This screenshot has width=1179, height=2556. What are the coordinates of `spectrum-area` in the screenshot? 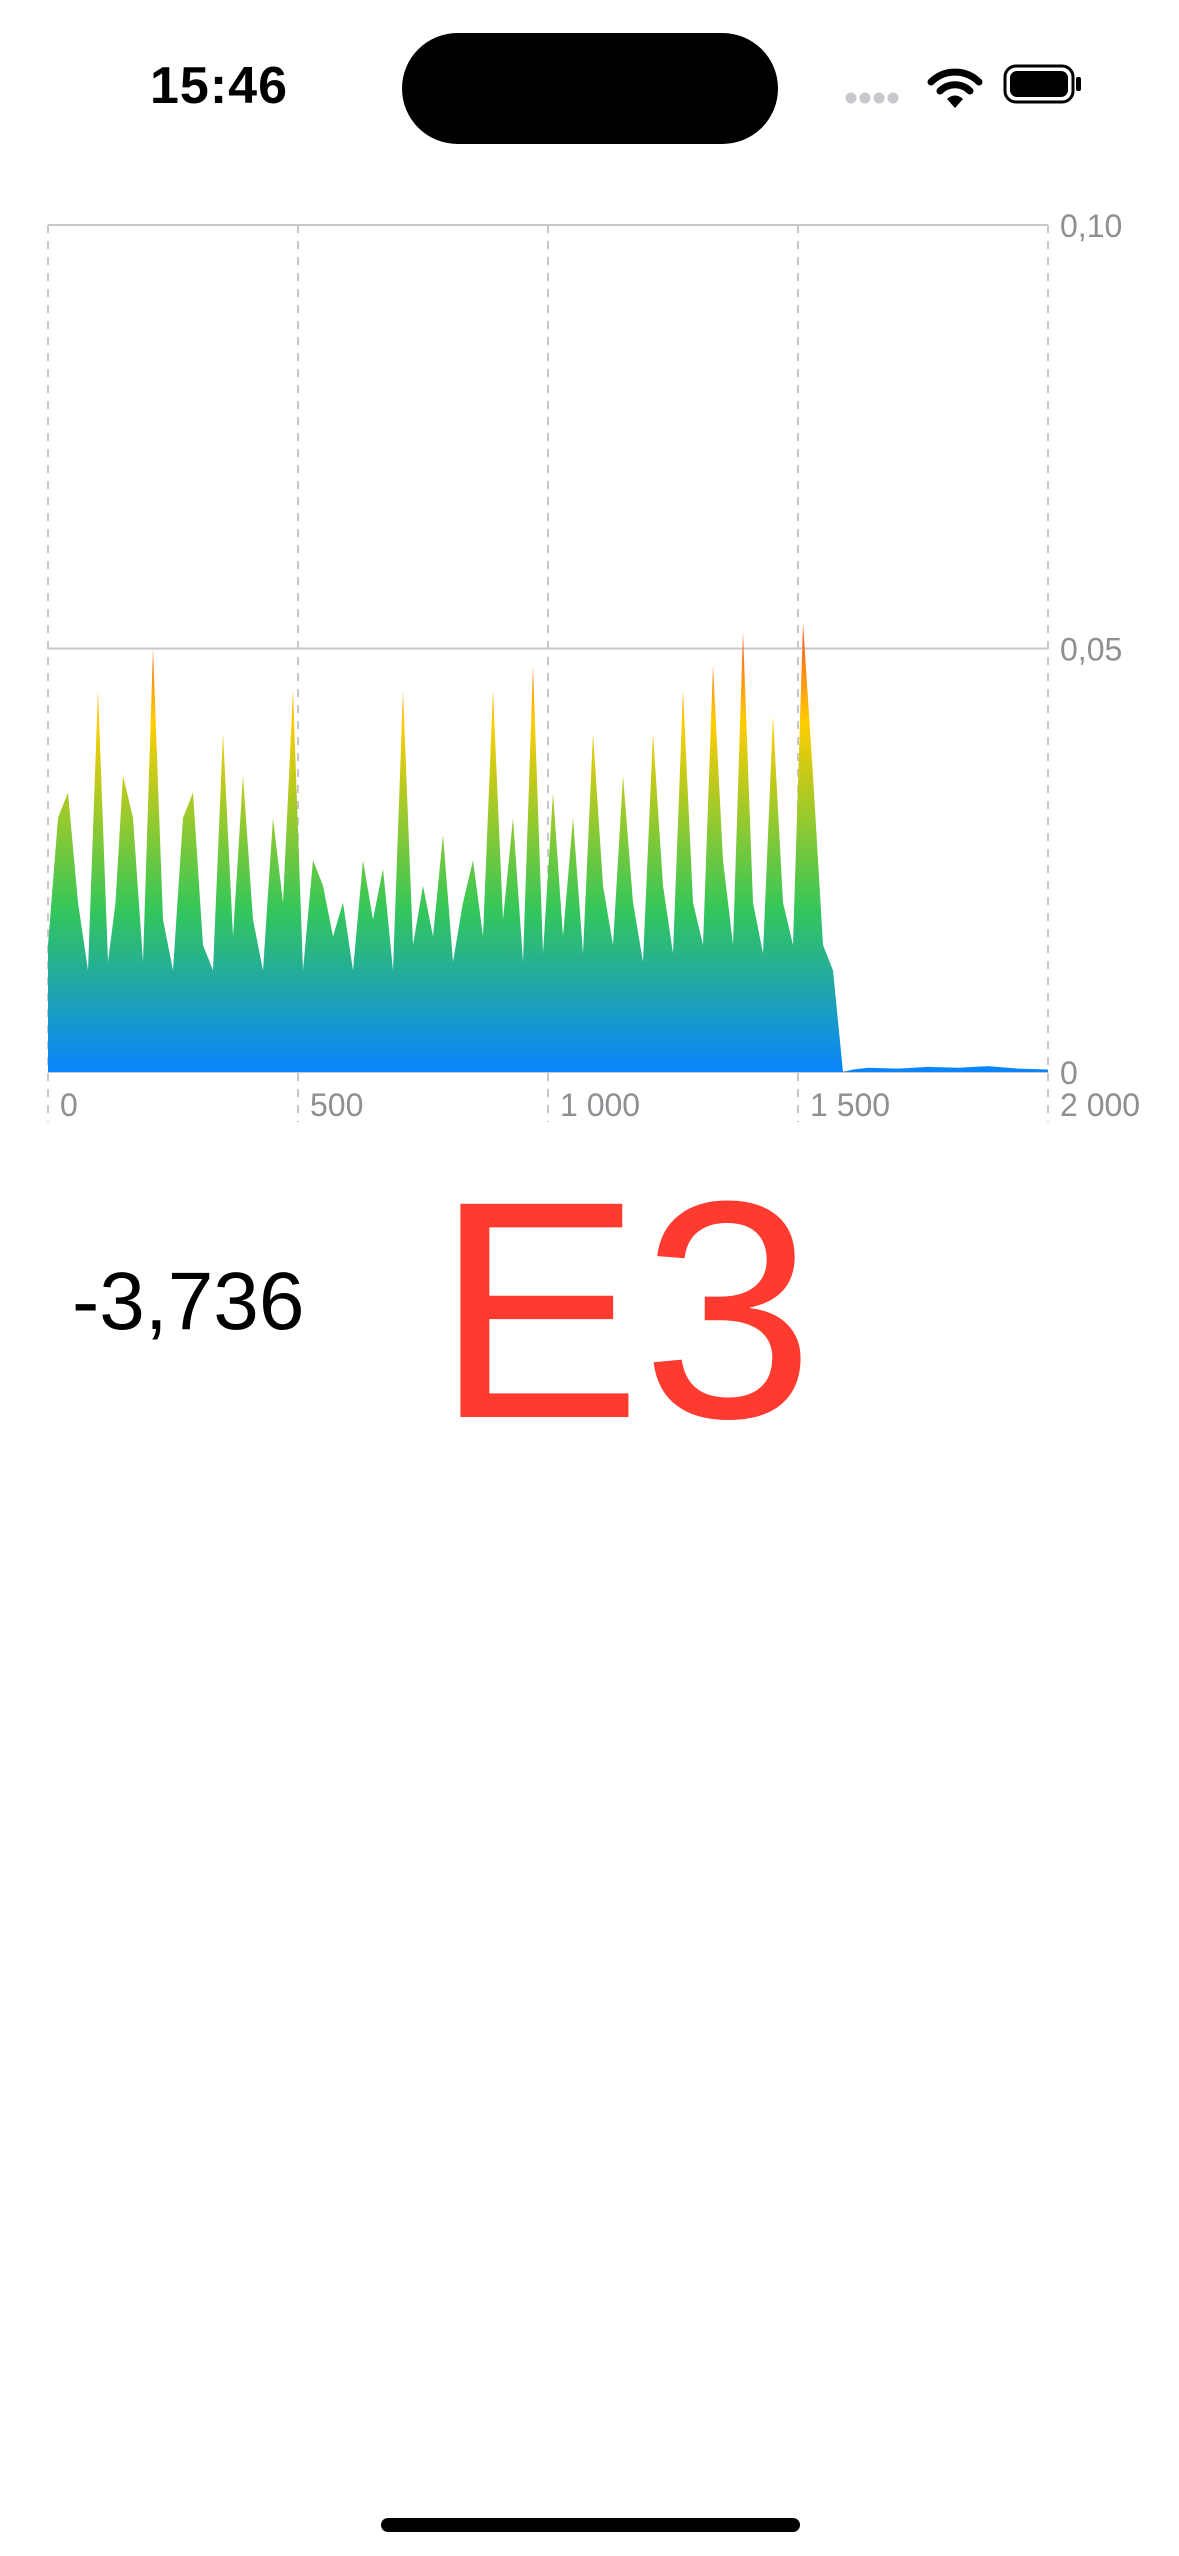 It's located at (548, 847).